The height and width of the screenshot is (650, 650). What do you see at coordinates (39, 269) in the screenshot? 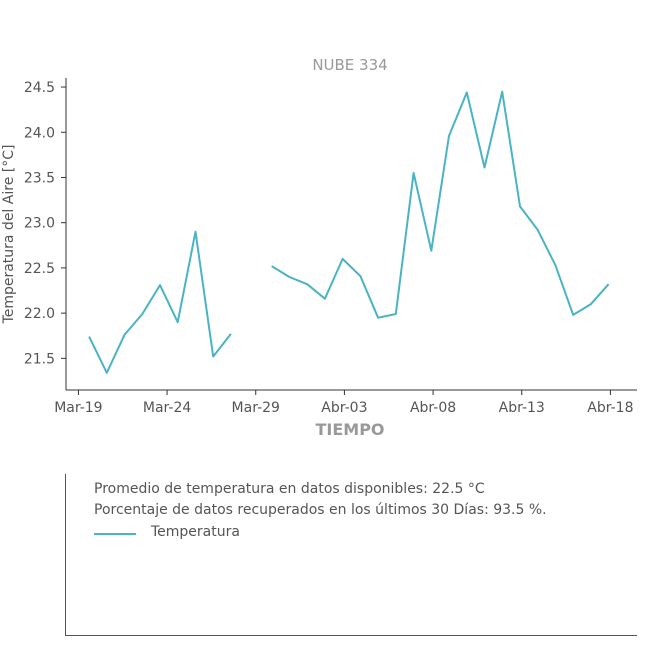
I see `y-tick-label: 22.5` at bounding box center [39, 269].